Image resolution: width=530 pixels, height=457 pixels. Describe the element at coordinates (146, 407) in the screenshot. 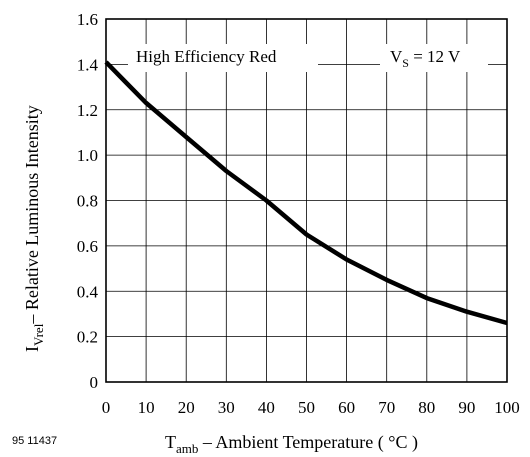

I see `x-tick-label: 10` at that location.